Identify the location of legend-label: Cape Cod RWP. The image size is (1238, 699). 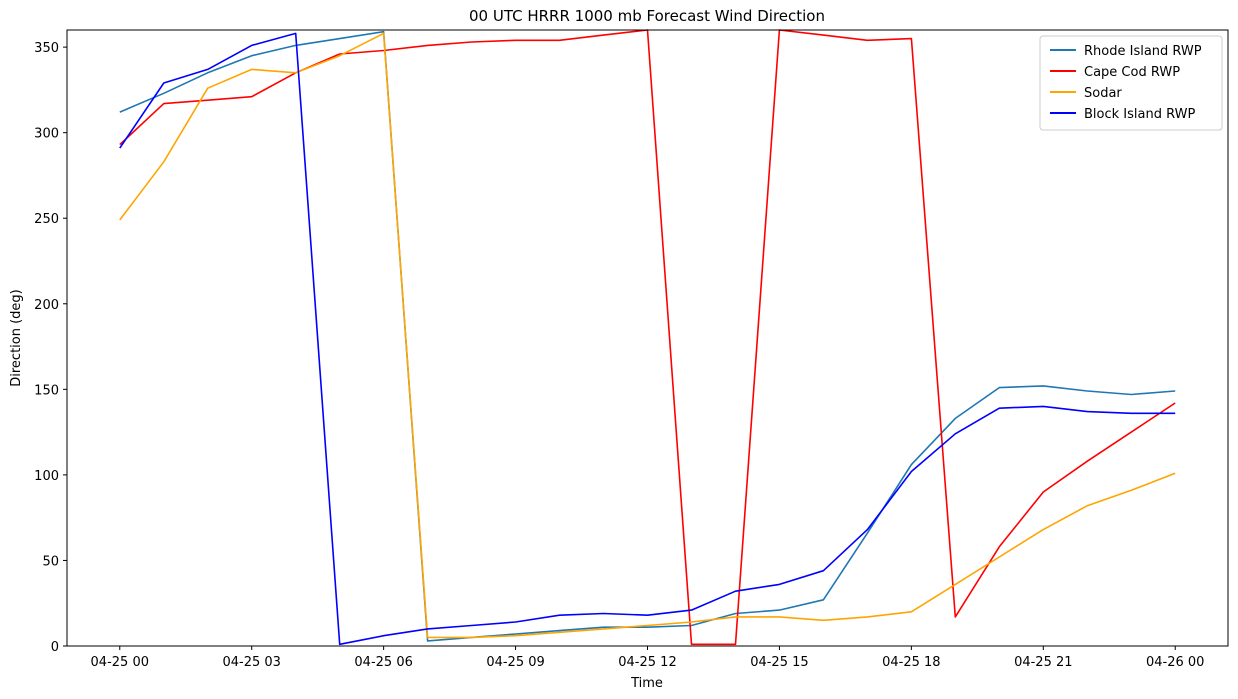
(1132, 72).